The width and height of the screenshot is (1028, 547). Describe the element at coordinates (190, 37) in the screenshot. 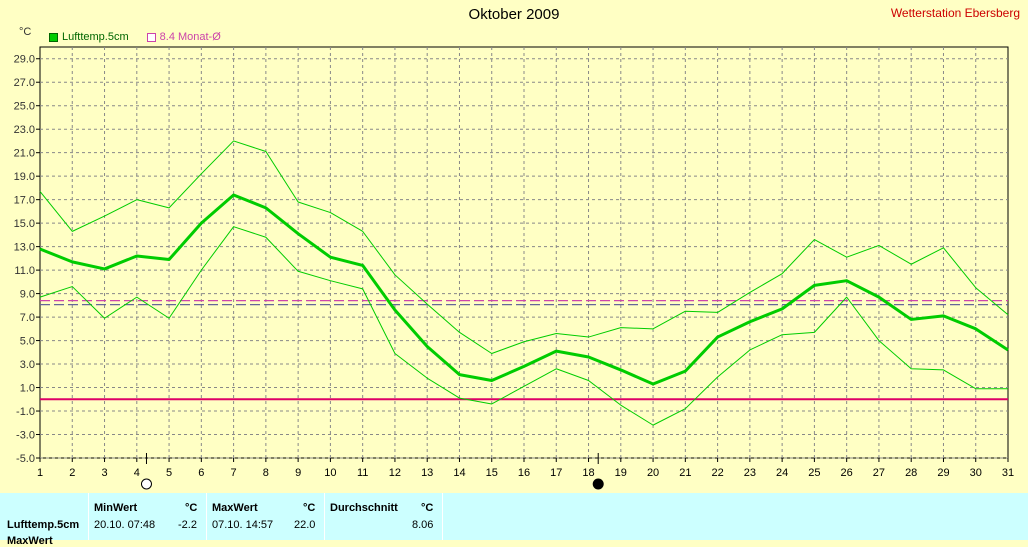

I see `legend-label-average: 8.4 Monat-Ø` at that location.